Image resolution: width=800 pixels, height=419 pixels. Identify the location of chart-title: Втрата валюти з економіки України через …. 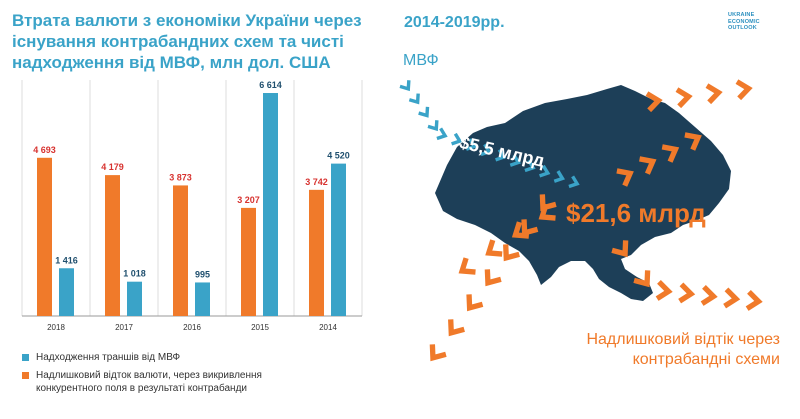
(187, 41).